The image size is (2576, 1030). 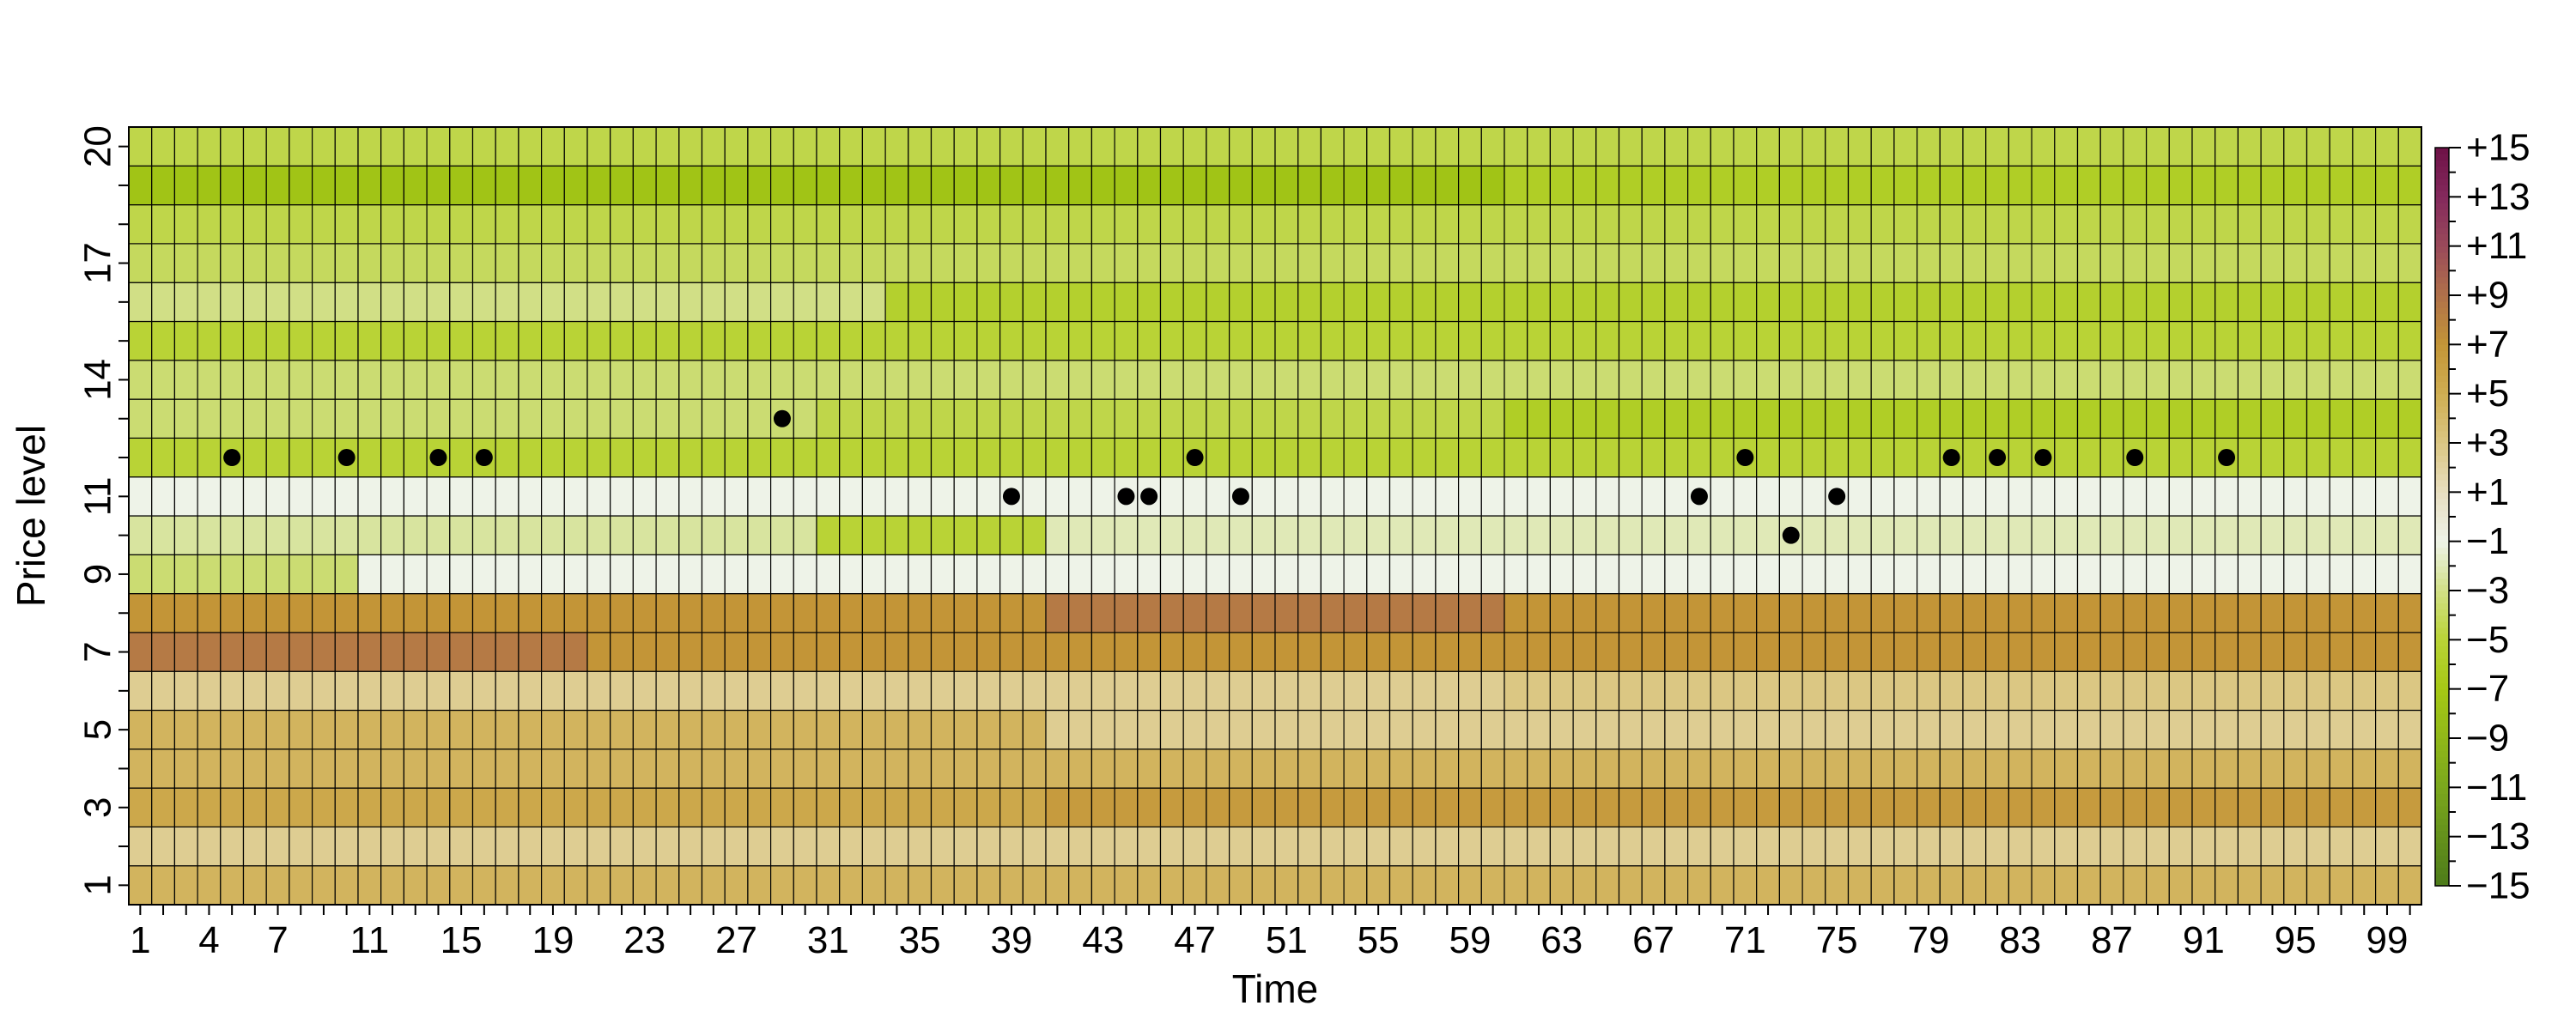 What do you see at coordinates (98, 574) in the screenshot?
I see `y-tick-label: 9` at bounding box center [98, 574].